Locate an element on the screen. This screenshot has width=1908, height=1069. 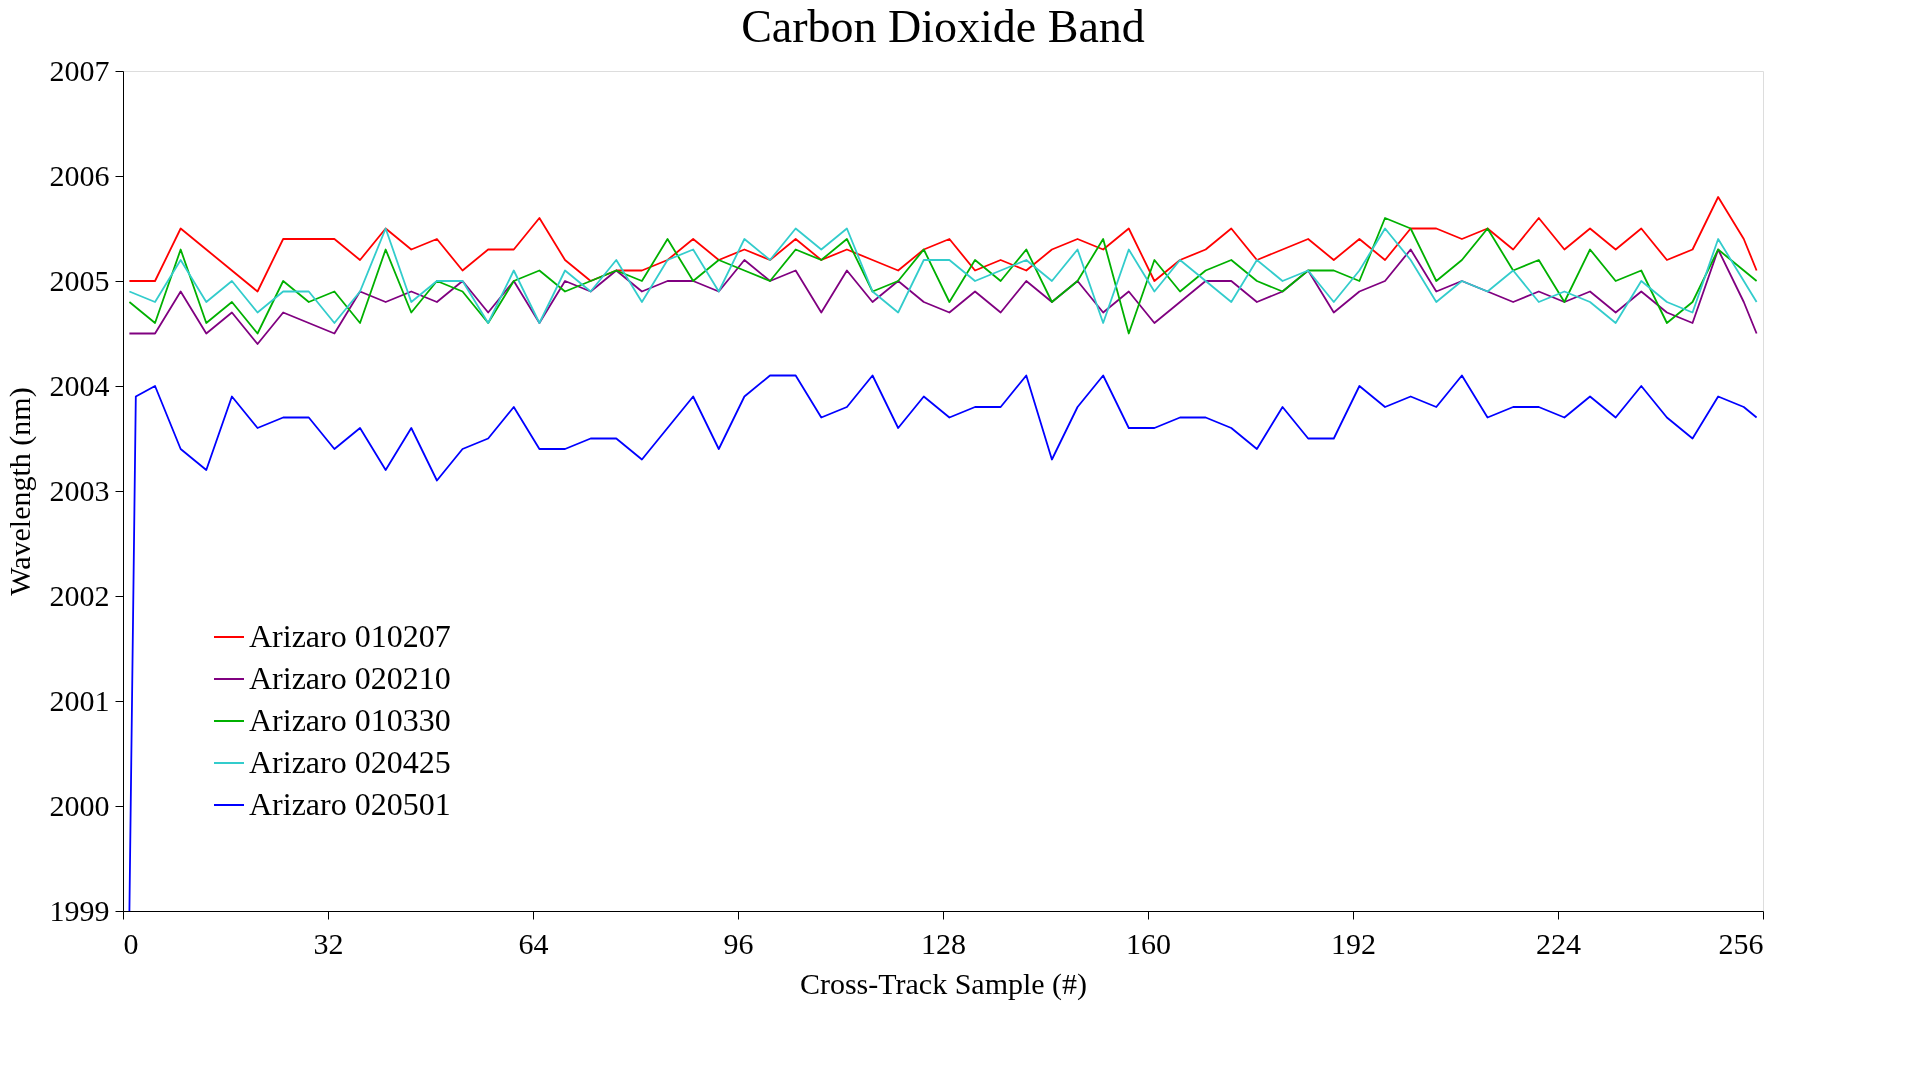
x-tick-label: 192 is located at coordinates (1353, 943).